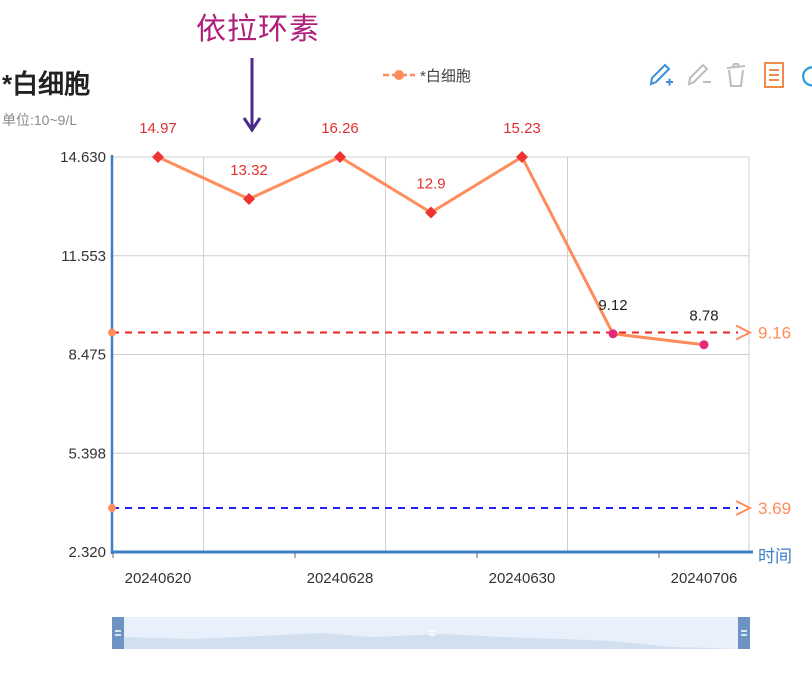 The width and height of the screenshot is (812, 690). Describe the element at coordinates (340, 128) in the screenshot. I see `data-label: 16.26` at that location.